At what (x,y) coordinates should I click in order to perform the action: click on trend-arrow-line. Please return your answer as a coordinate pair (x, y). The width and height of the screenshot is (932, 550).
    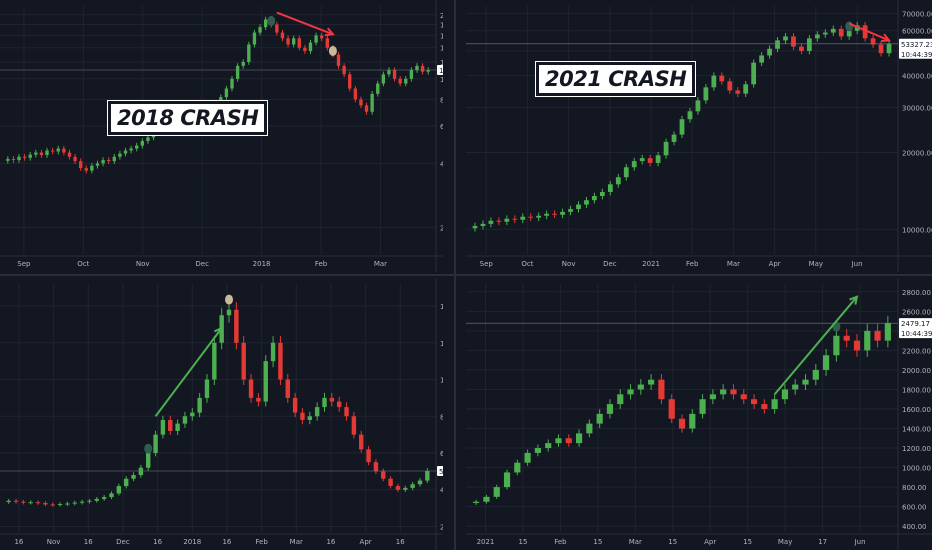
    Looking at the image, I should click on (188, 372).